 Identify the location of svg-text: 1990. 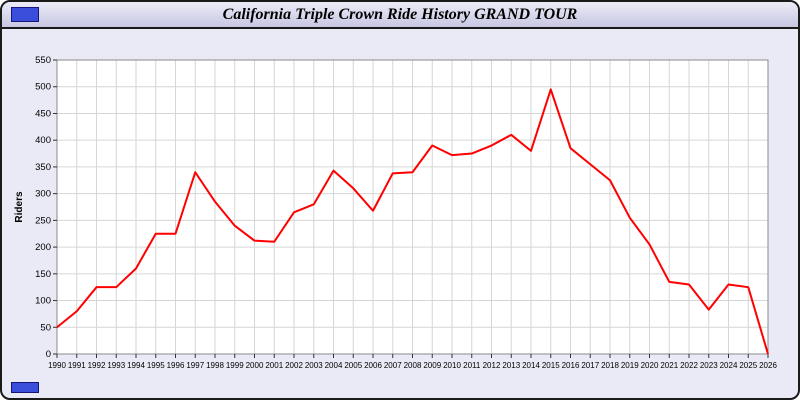
(57, 365).